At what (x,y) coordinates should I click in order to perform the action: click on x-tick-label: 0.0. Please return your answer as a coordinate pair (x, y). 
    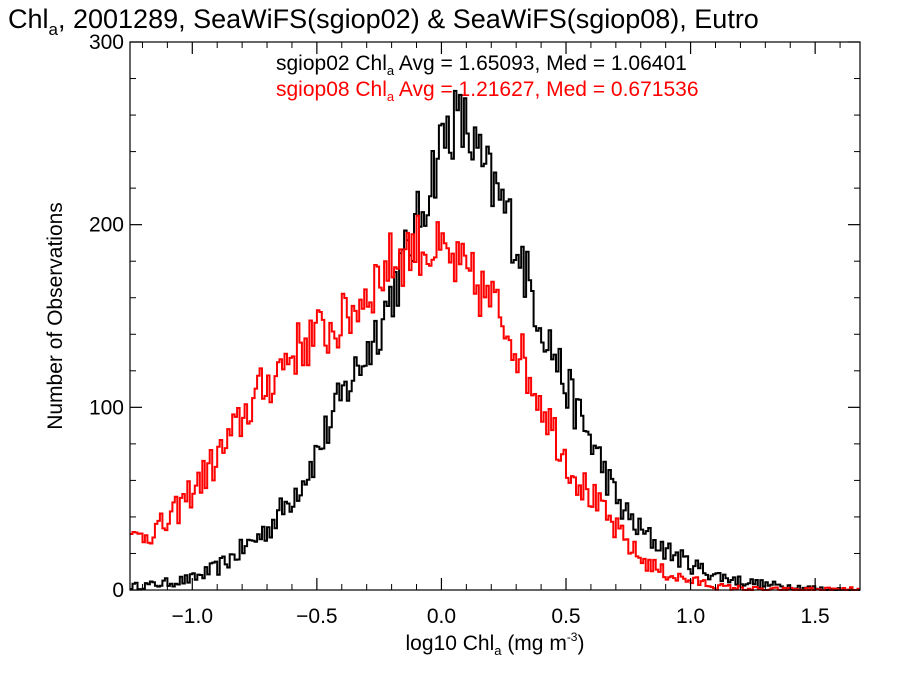
    Looking at the image, I should click on (441, 616).